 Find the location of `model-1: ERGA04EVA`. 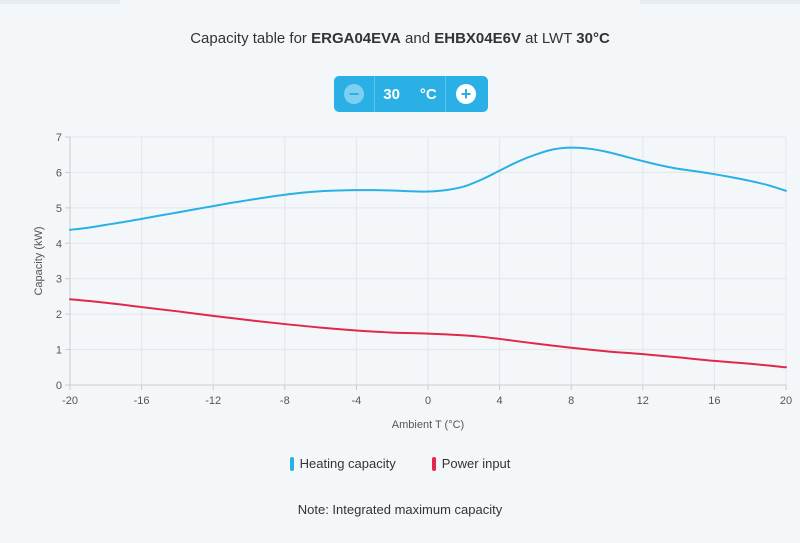

model-1: ERGA04EVA is located at coordinates (356, 38).